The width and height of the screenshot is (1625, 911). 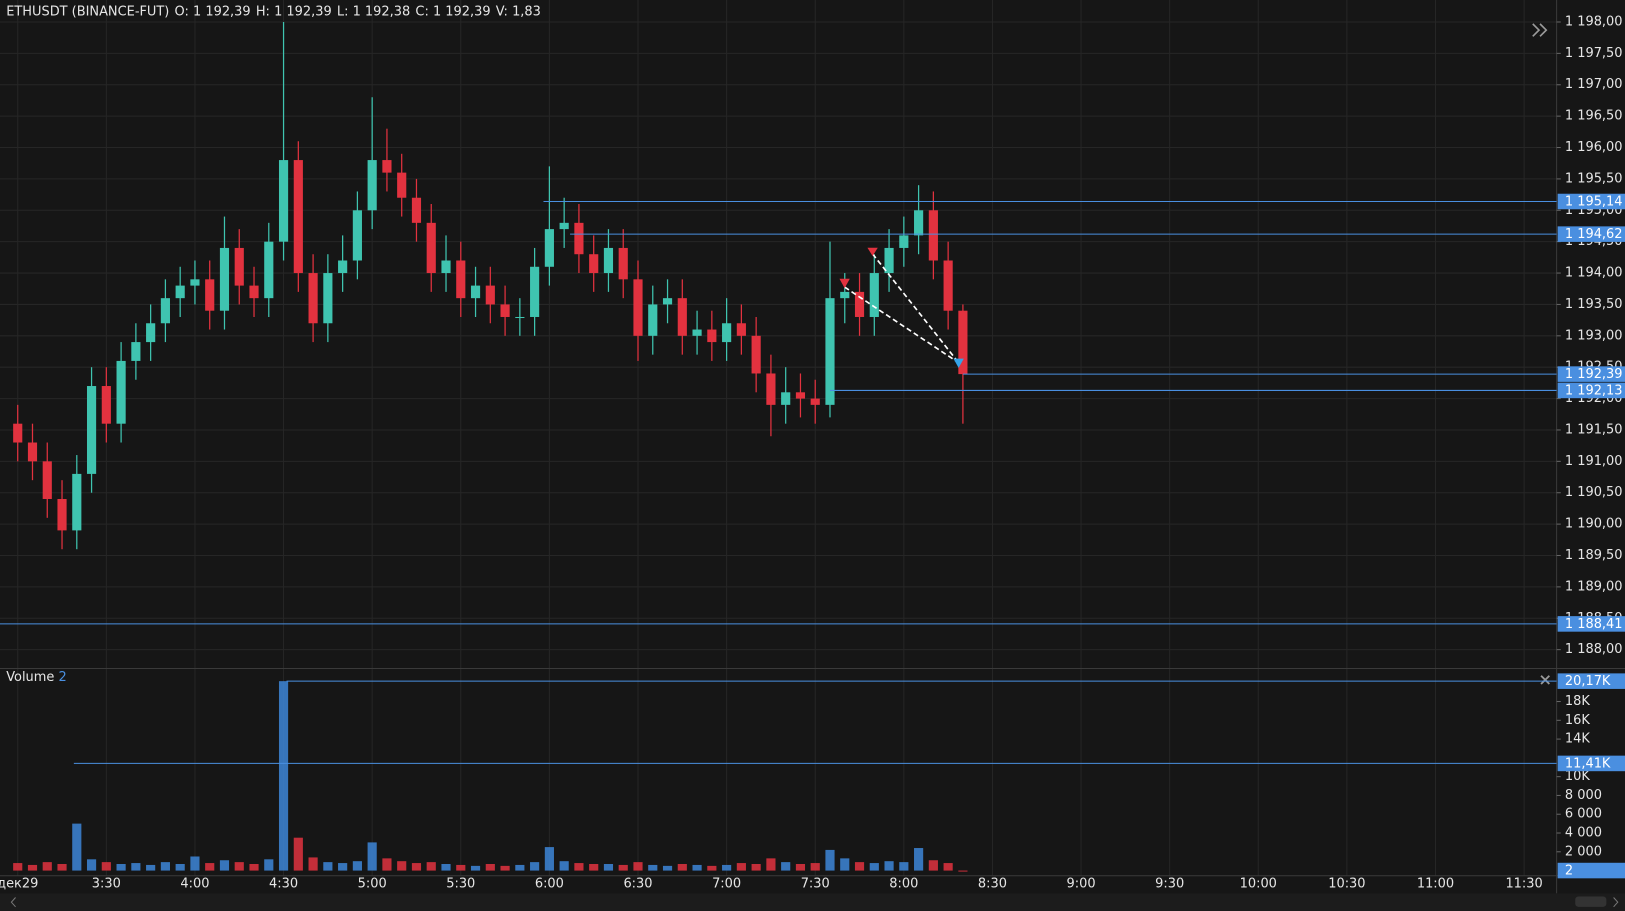 I want to click on y-tick-label: 10K, so click(x=1577, y=776).